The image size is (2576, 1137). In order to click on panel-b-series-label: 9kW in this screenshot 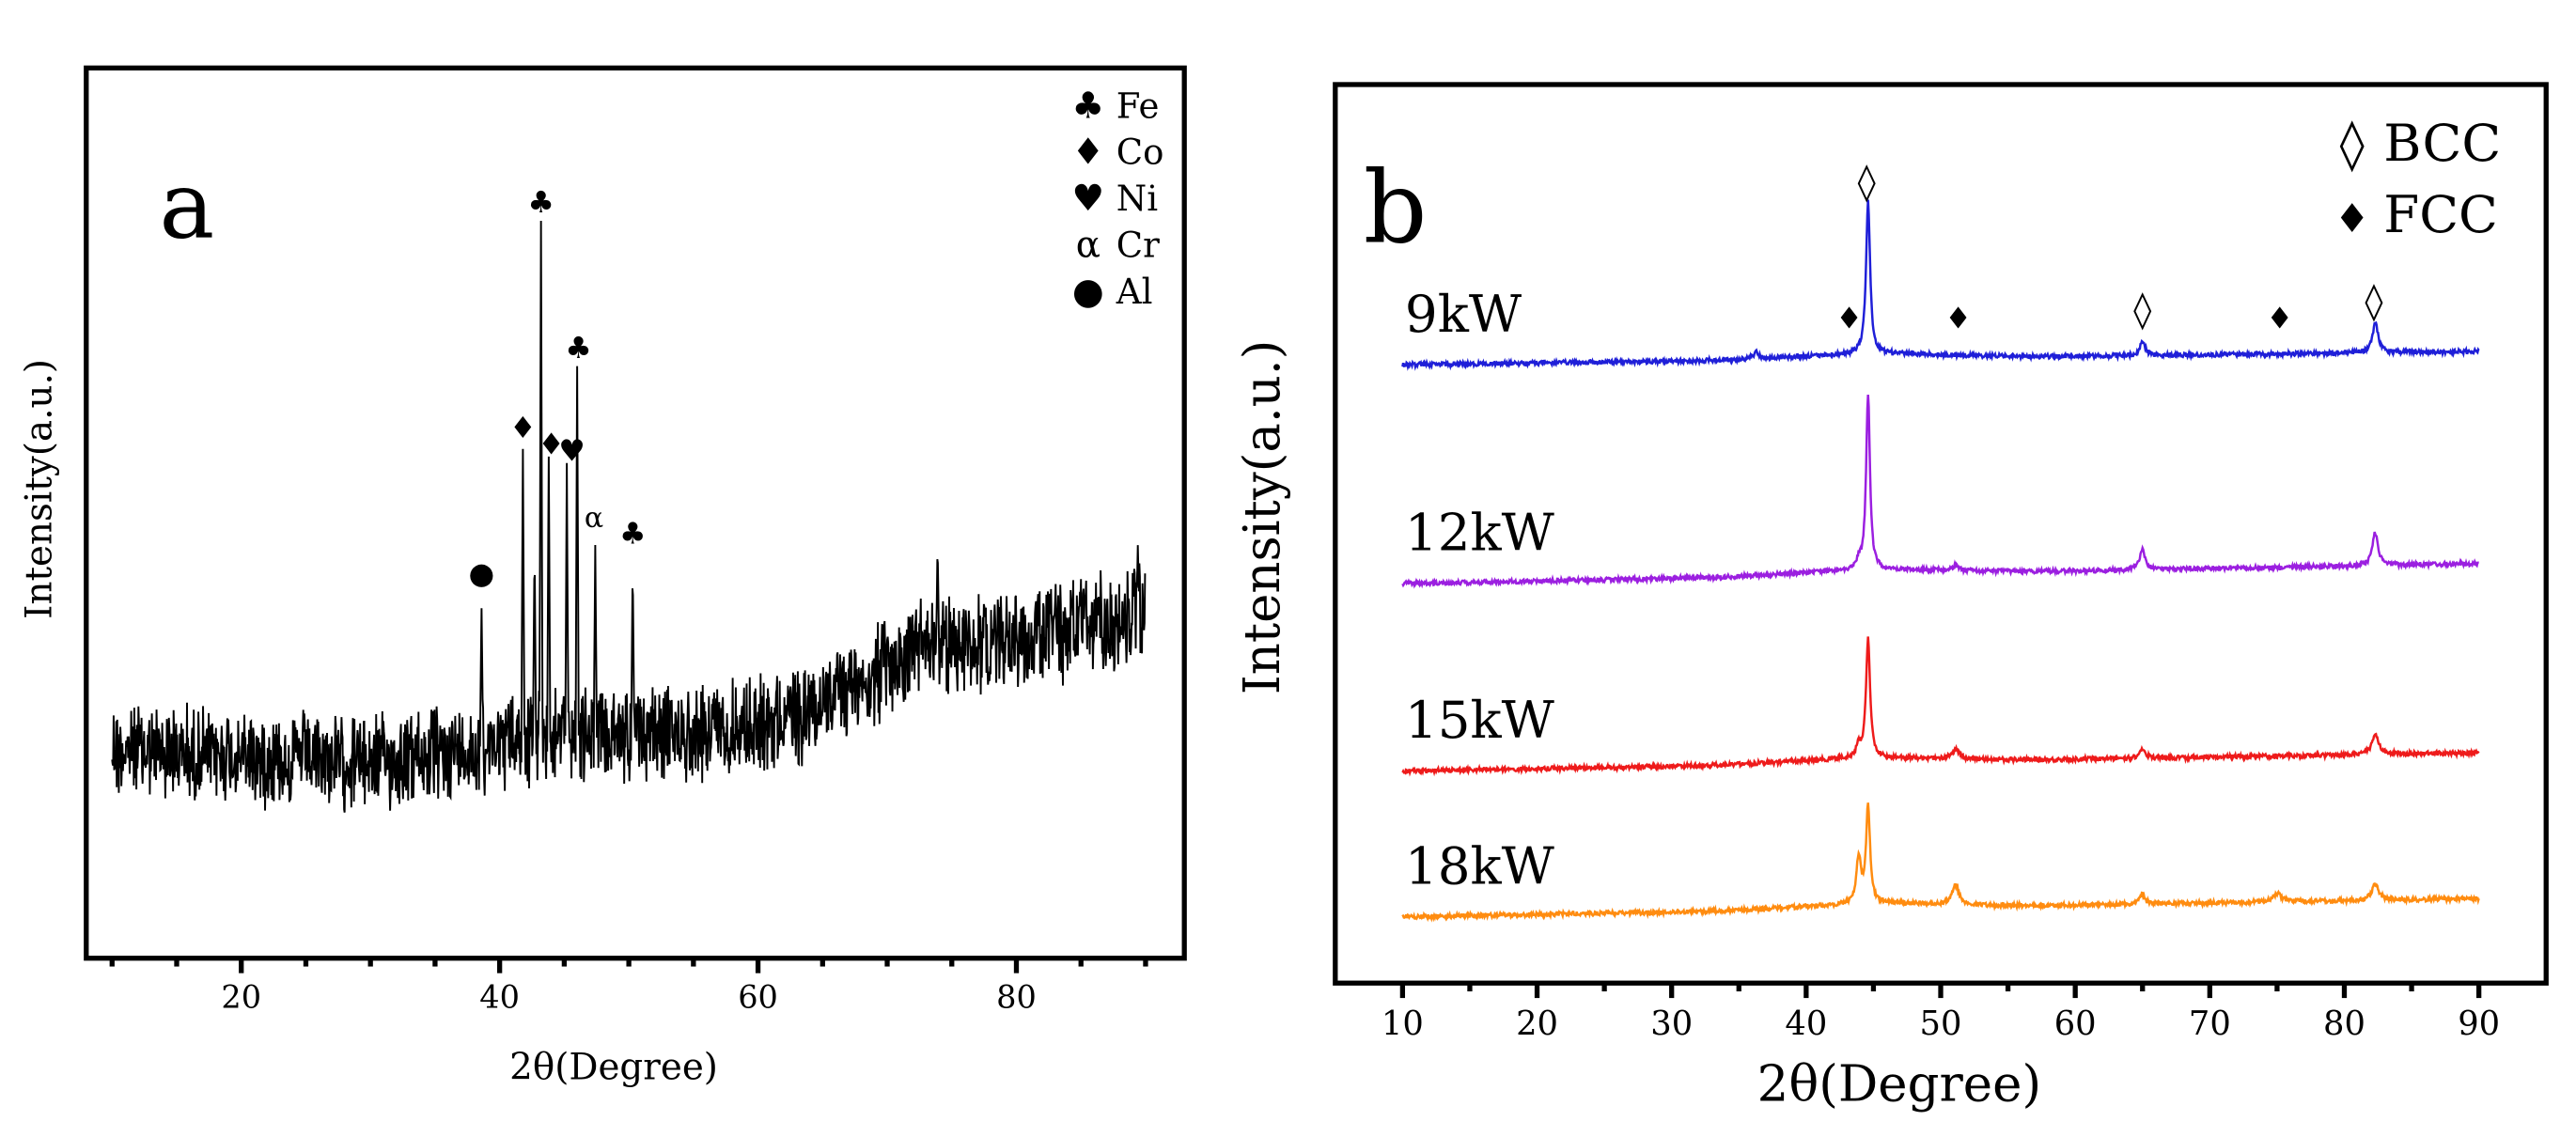, I will do `click(1463, 314)`.